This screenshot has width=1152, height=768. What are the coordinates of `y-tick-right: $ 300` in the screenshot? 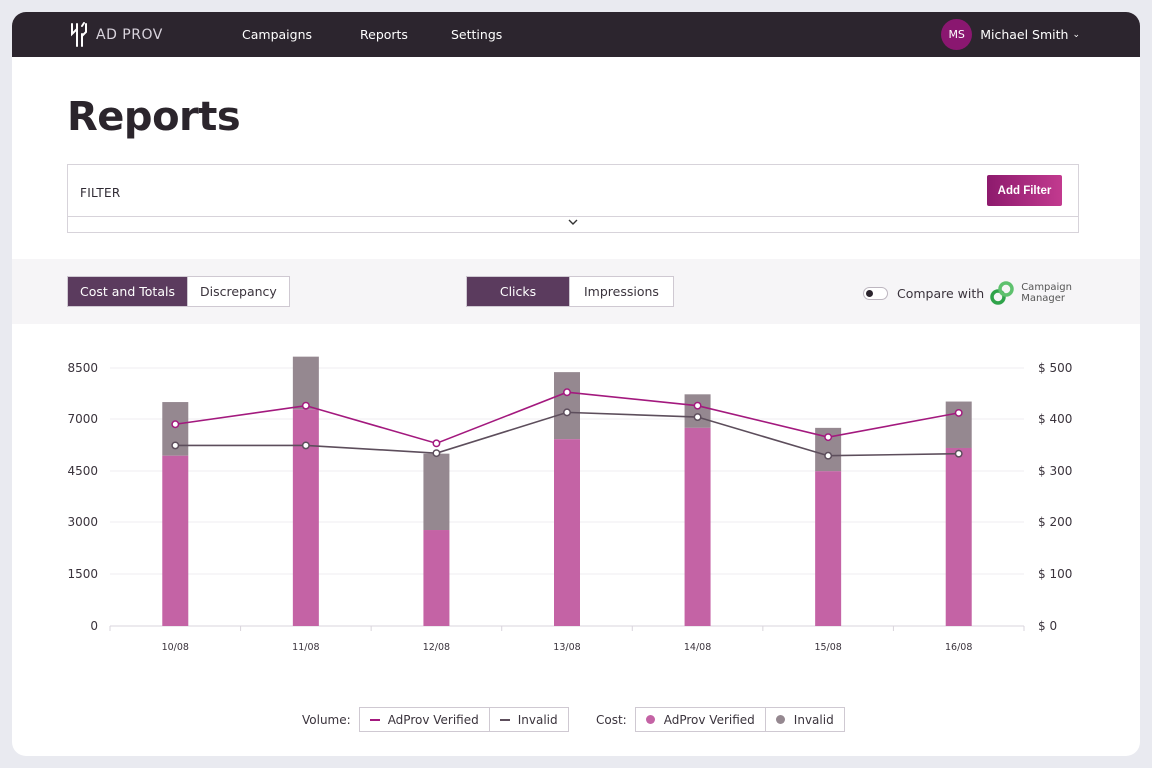 It's located at (1055, 471).